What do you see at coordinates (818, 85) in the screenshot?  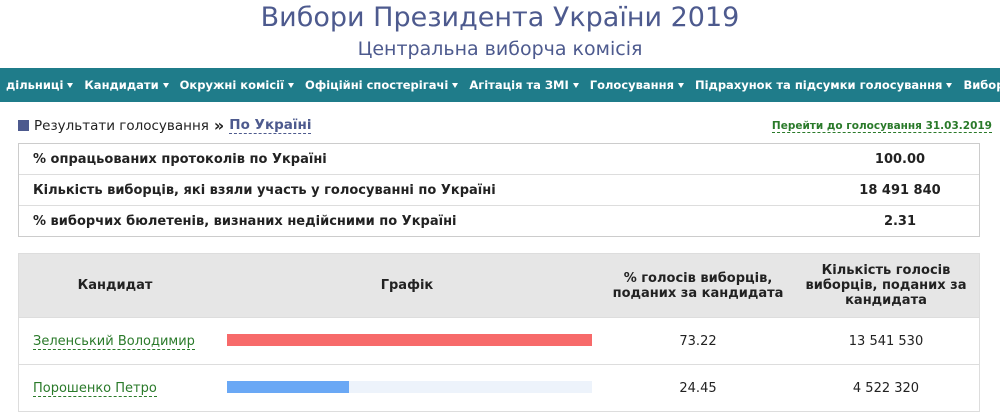 I see `nav-label: Підрахунок та підсумки голосування` at bounding box center [818, 85].